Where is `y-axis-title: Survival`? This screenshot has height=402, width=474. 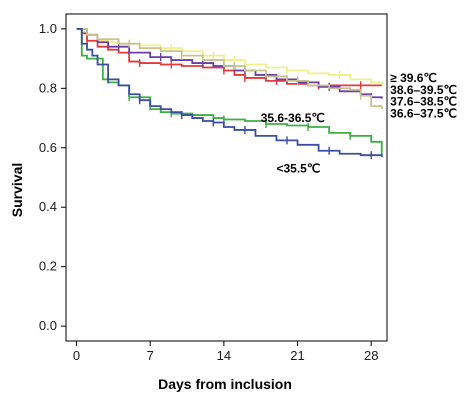
y-axis-title: Survival is located at coordinates (17, 190).